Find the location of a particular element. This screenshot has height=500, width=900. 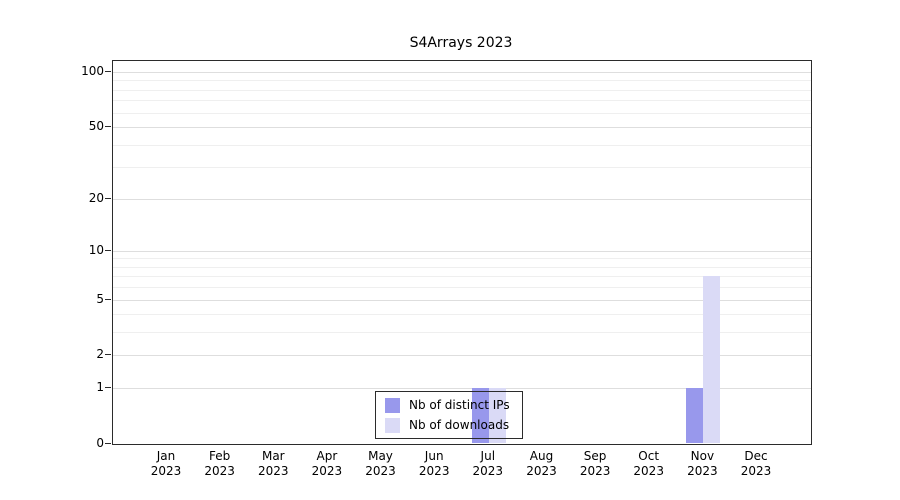

legend-item: Nb of distinct IPs is located at coordinates (449, 405).